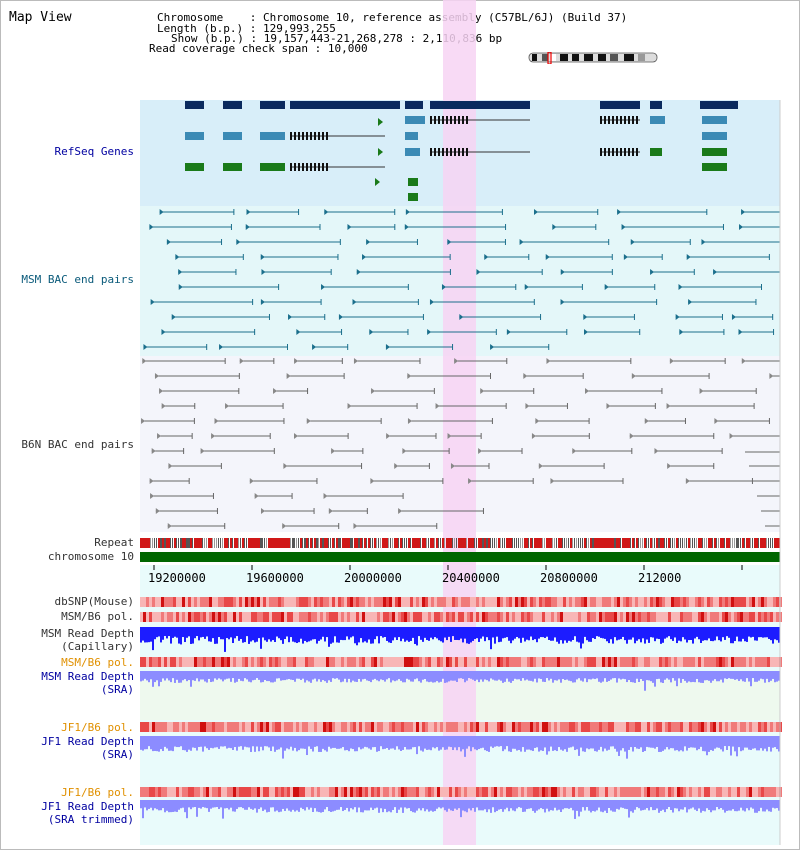 This screenshot has height=850, width=800. I want to click on track-label-msm-depth-capillary: MSM Read Depth, so click(87, 633).